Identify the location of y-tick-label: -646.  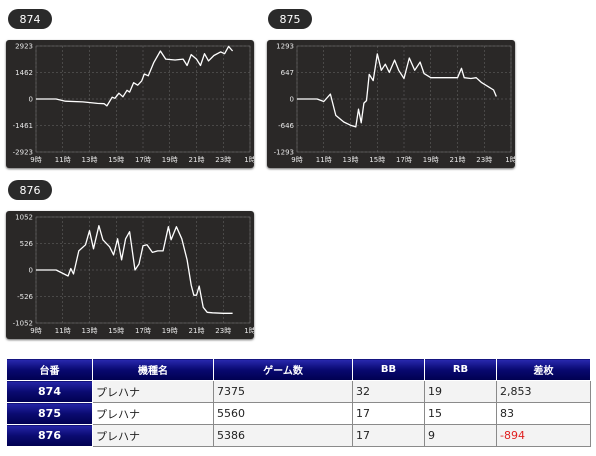
(286, 126).